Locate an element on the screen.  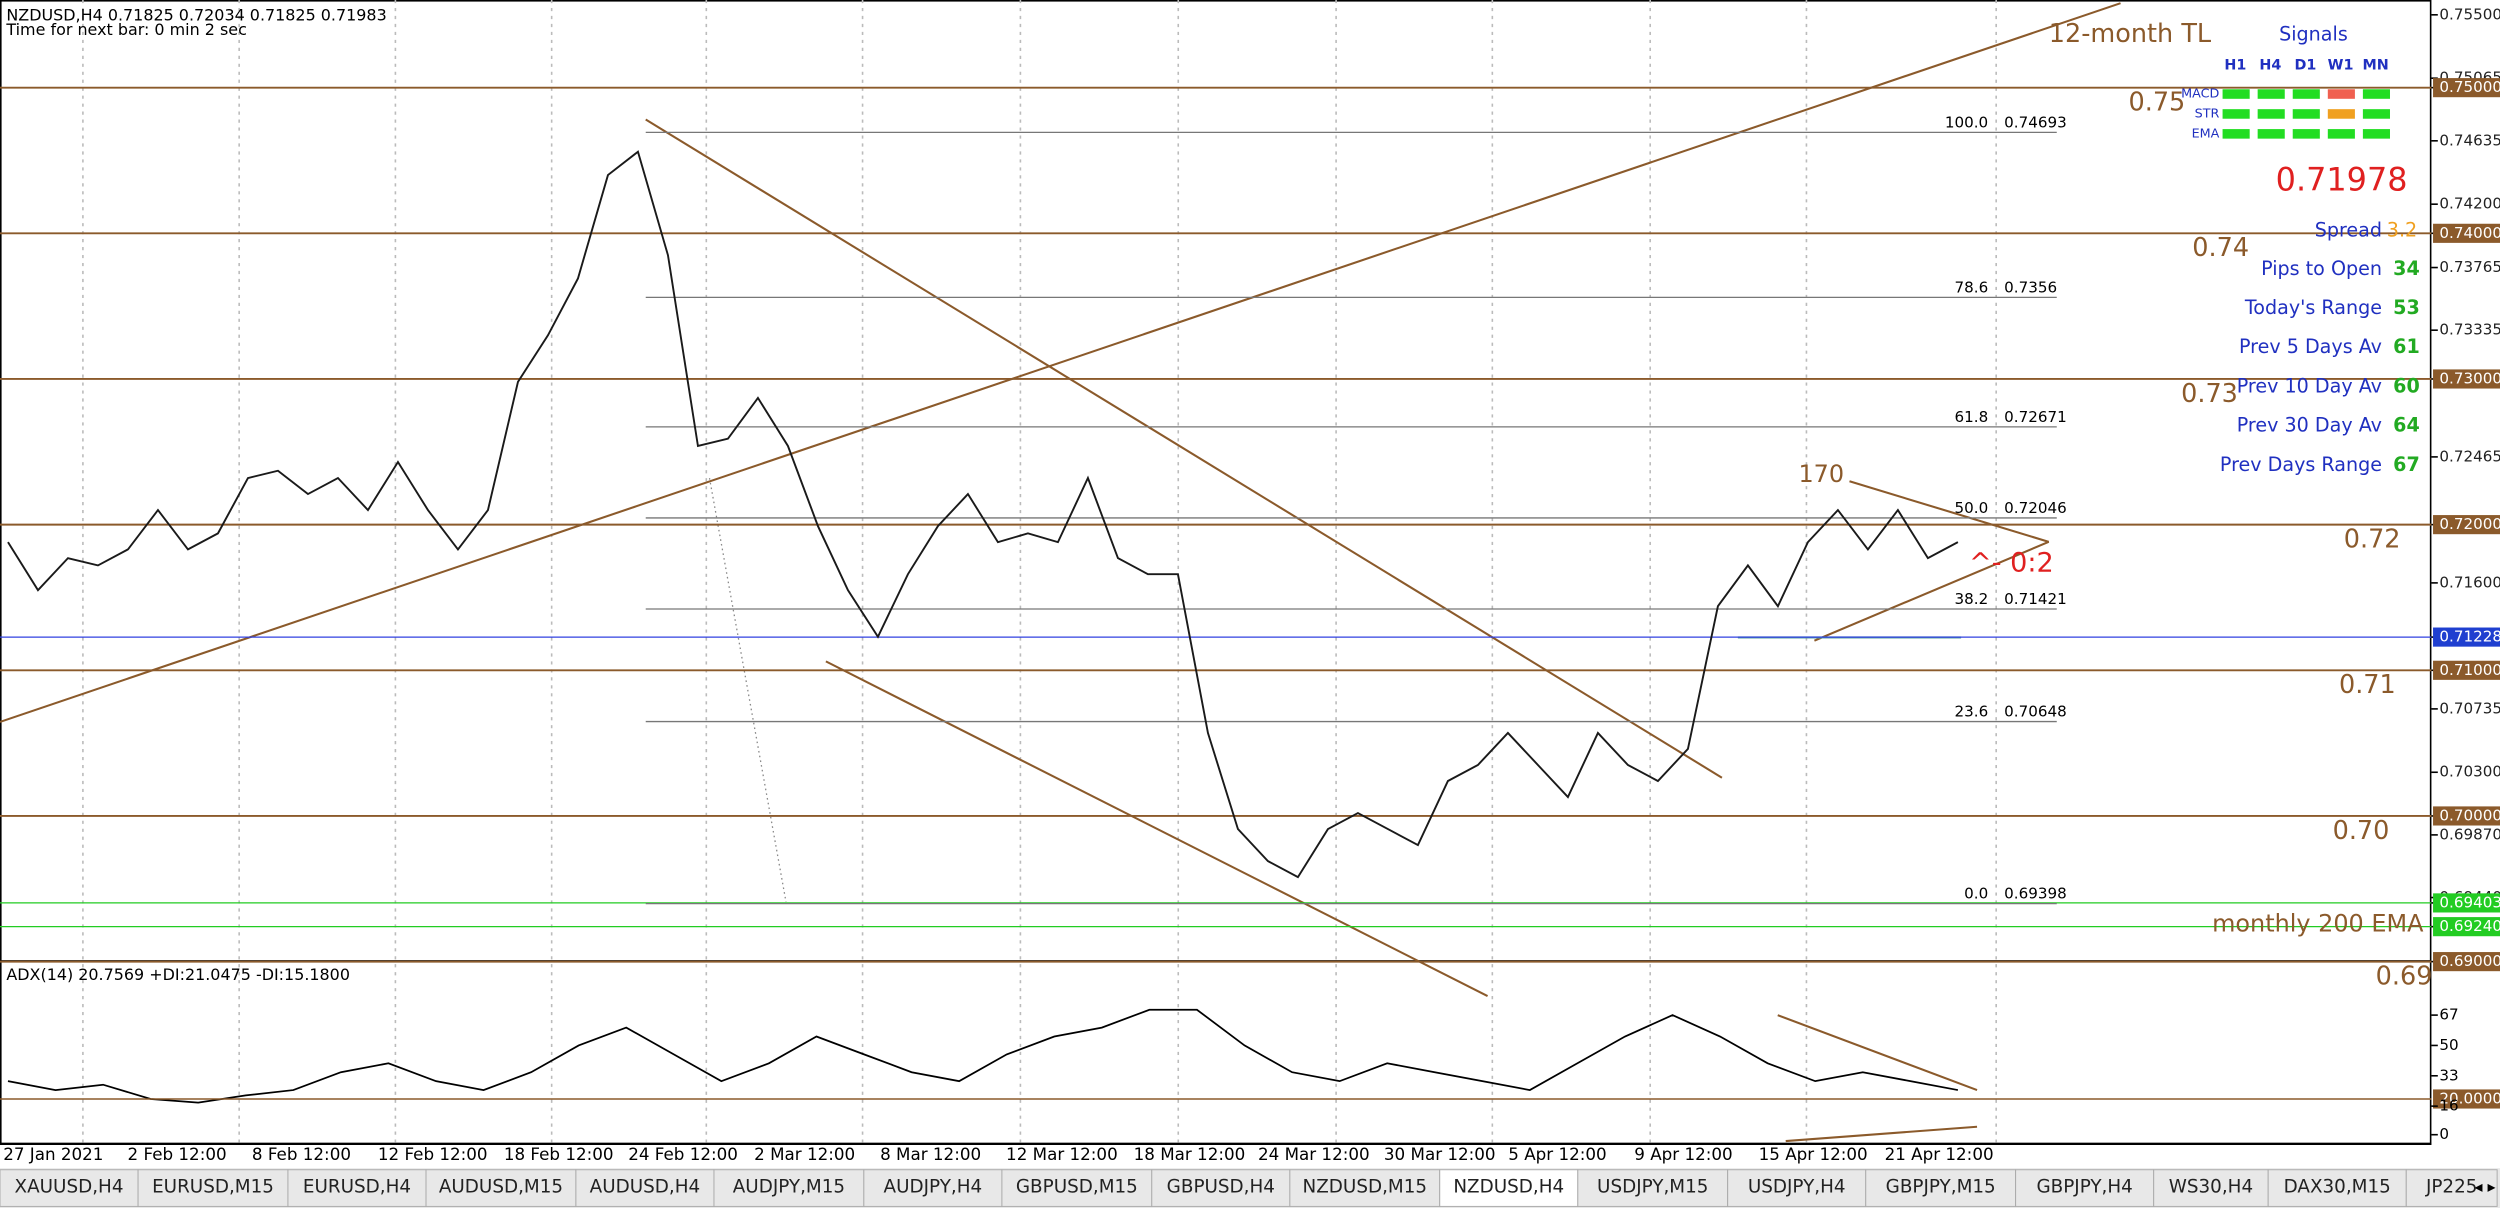
tab-label: USDJPY,H4 is located at coordinates (1797, 1186).